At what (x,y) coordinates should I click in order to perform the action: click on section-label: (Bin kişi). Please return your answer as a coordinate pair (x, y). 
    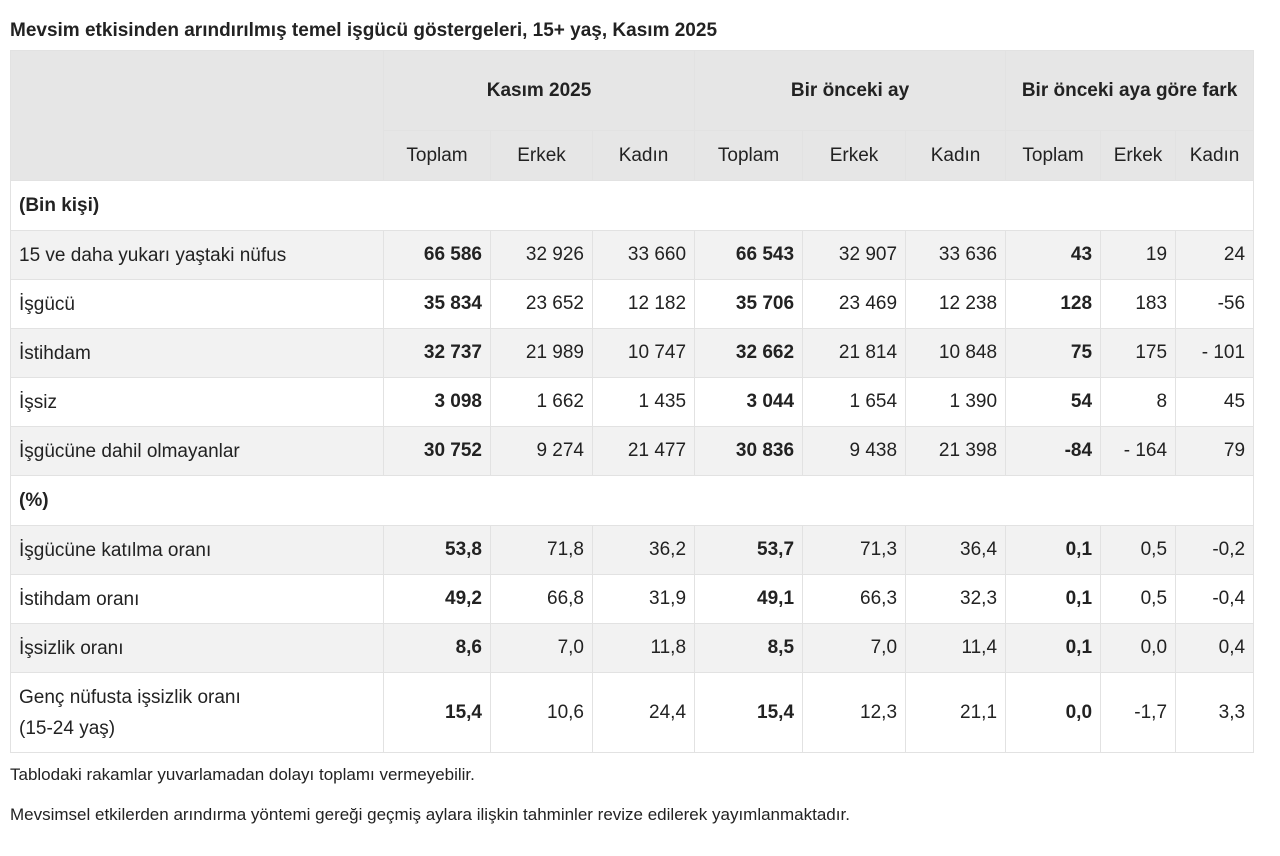
    Looking at the image, I should click on (632, 205).